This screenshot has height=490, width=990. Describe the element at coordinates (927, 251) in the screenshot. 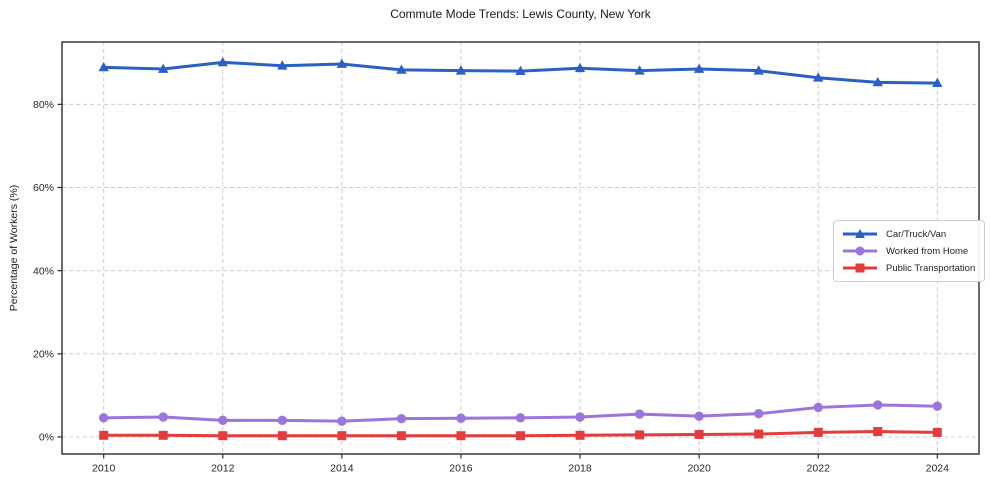

I see `legend-label: Worked from Home` at that location.